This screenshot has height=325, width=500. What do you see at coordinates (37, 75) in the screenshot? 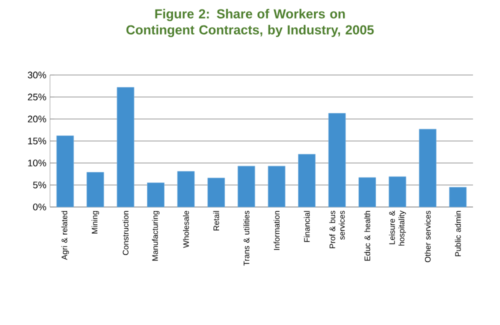
I see `y-tick-label: 30%` at bounding box center [37, 75].